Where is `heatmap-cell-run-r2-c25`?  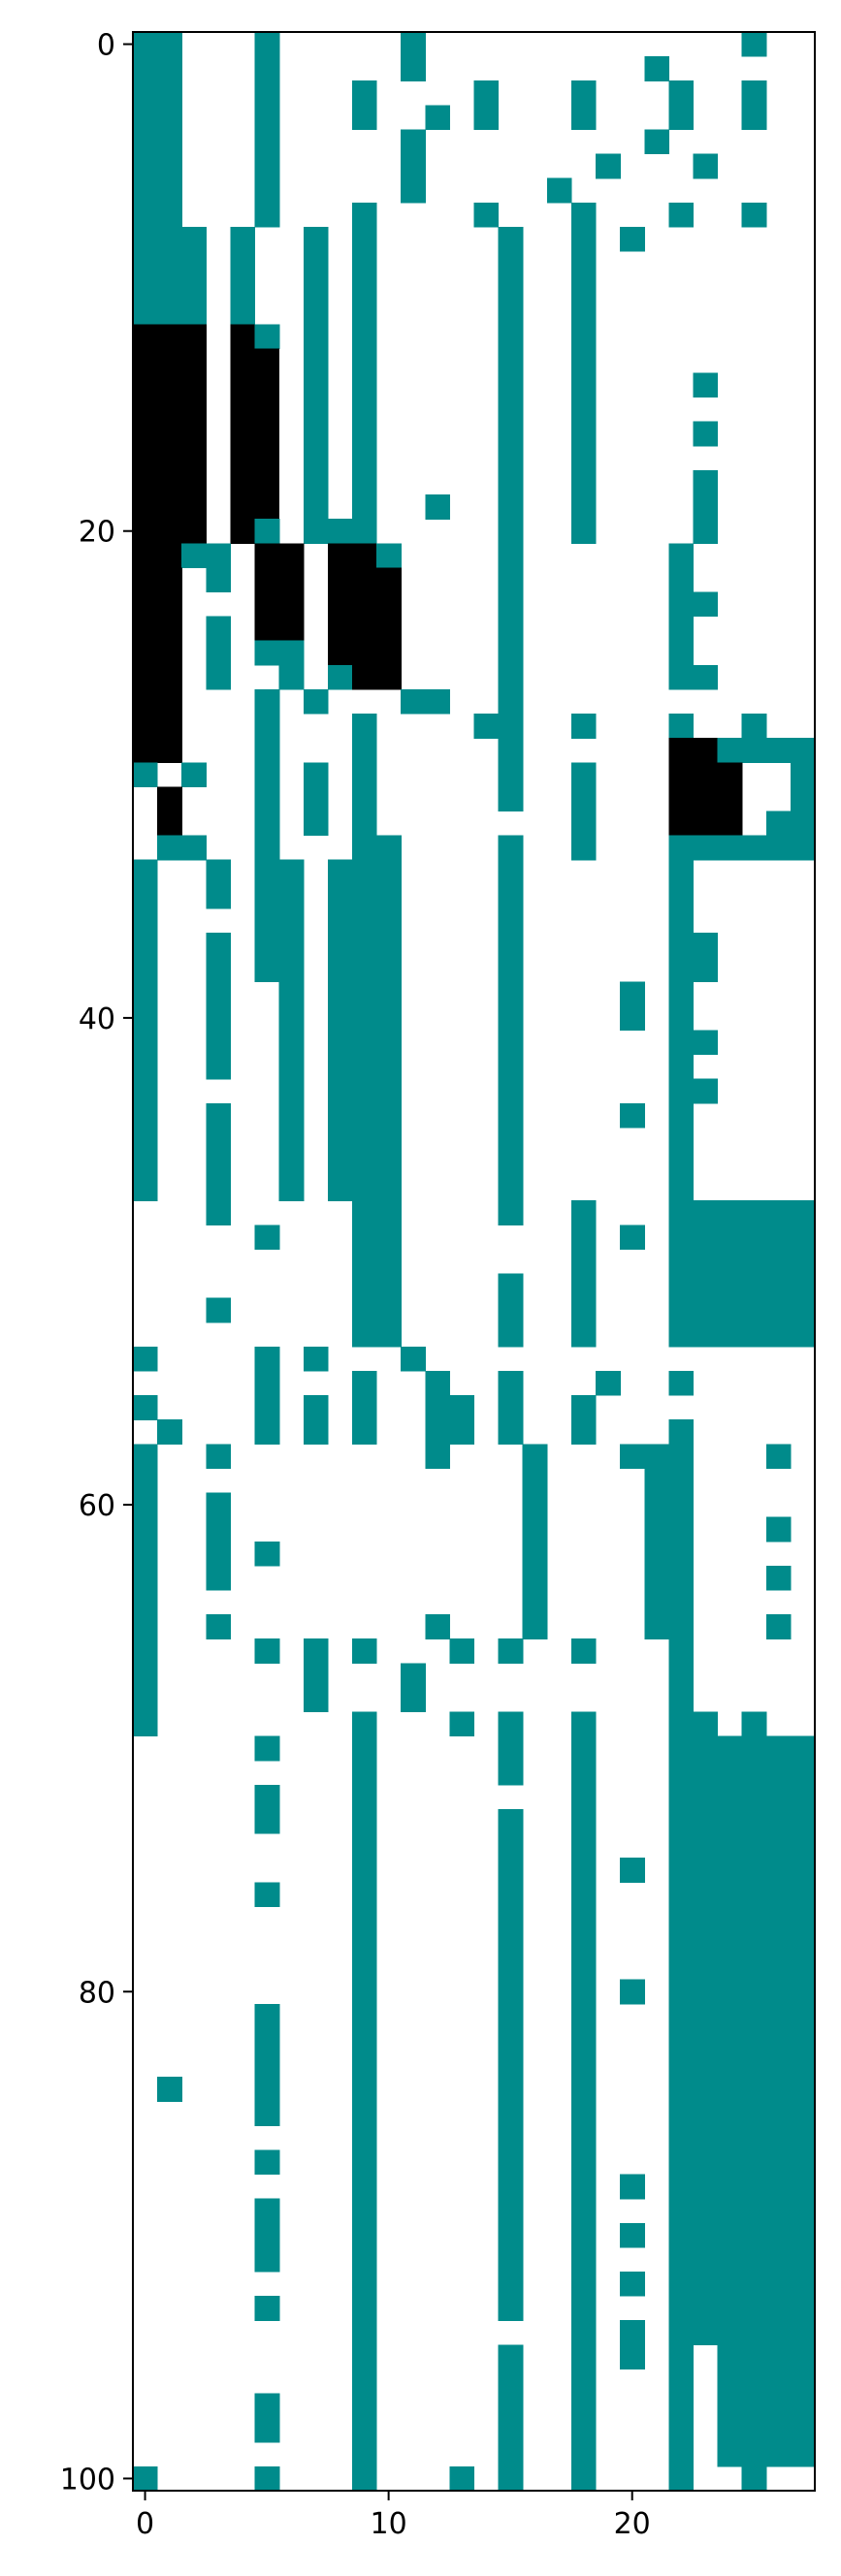
heatmap-cell-run-r2-c25 is located at coordinates (754, 93).